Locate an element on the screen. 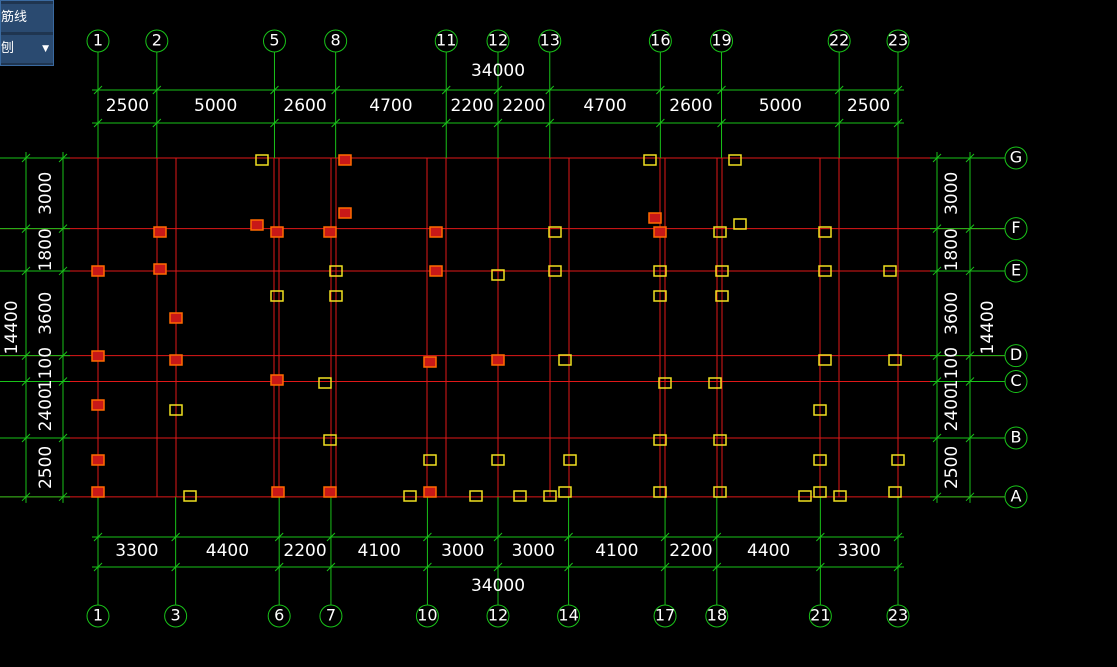  axis-label: 16 is located at coordinates (660, 40).